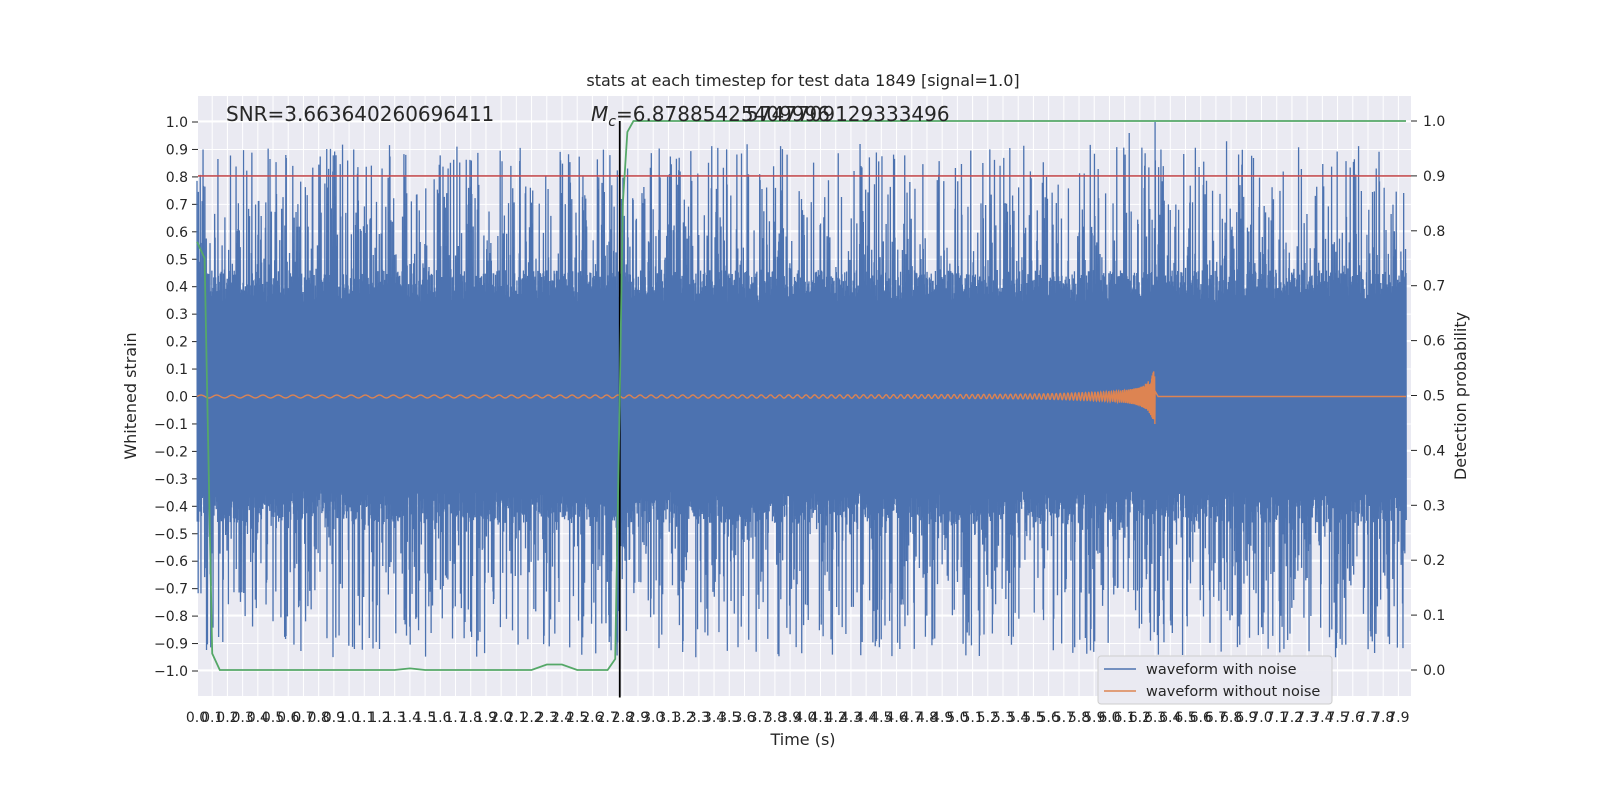 The image size is (1600, 800). I want to click on y-left-tick-label: −0.2, so click(171, 452).